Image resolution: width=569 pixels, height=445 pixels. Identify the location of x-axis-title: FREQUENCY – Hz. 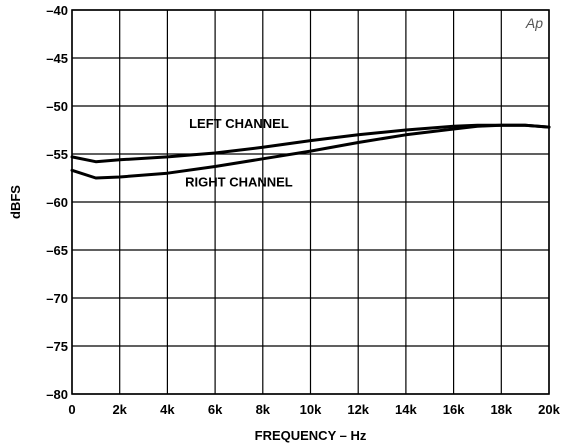
(311, 435).